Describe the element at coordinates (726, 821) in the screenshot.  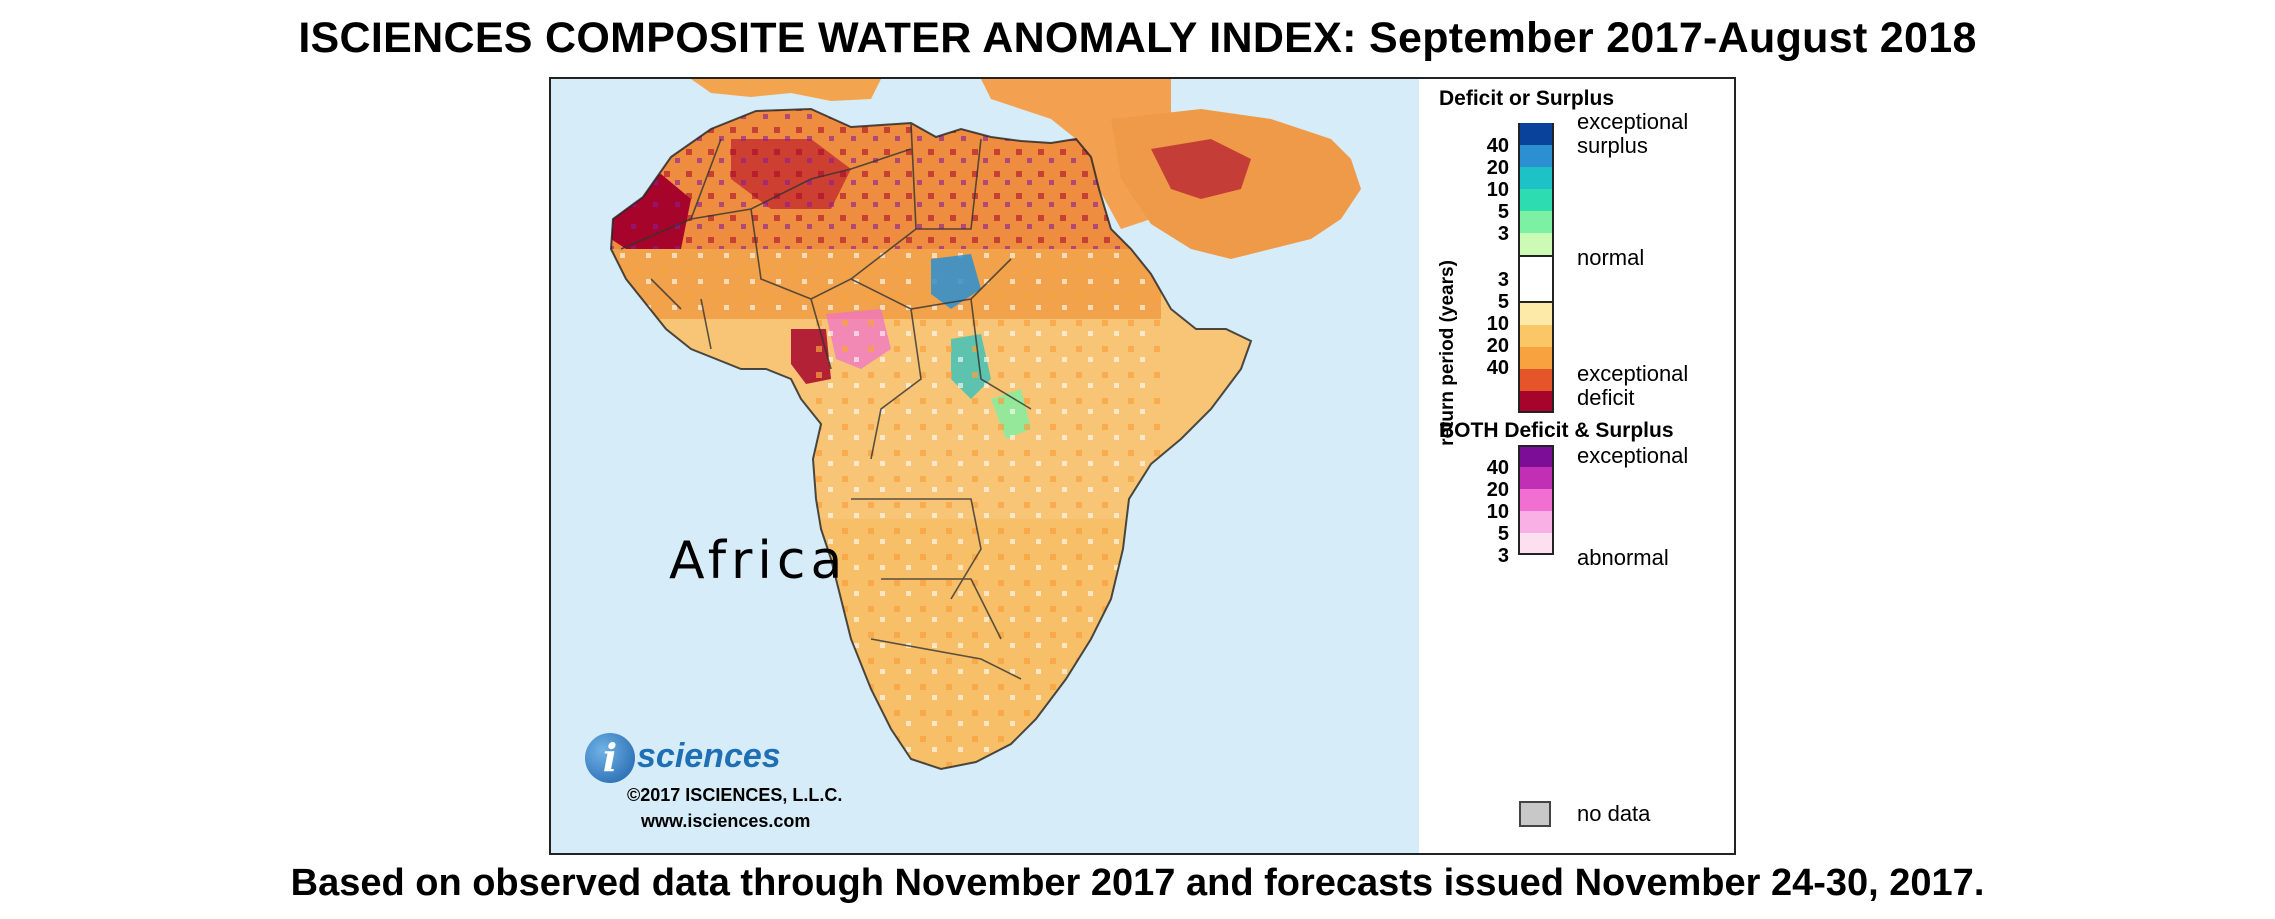
I see `website-link: www.isciences.com` at that location.